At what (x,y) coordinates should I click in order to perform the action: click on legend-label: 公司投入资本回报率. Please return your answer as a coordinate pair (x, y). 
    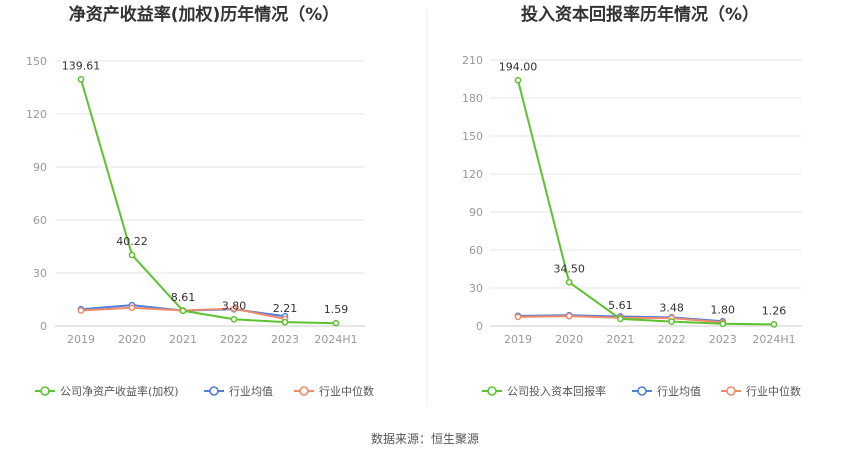
    Looking at the image, I should click on (556, 391).